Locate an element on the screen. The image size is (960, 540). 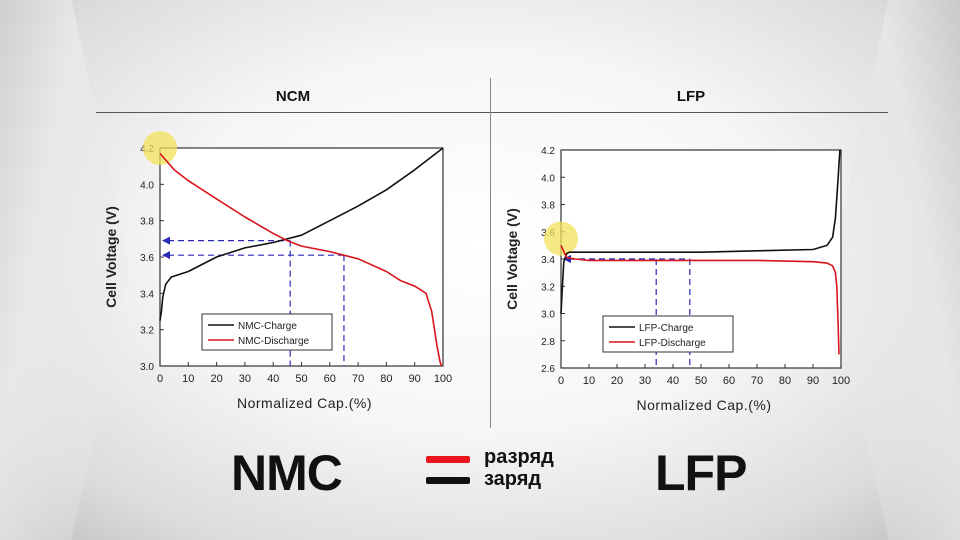
legend-entry: LFP-Charge is located at coordinates (666, 328).